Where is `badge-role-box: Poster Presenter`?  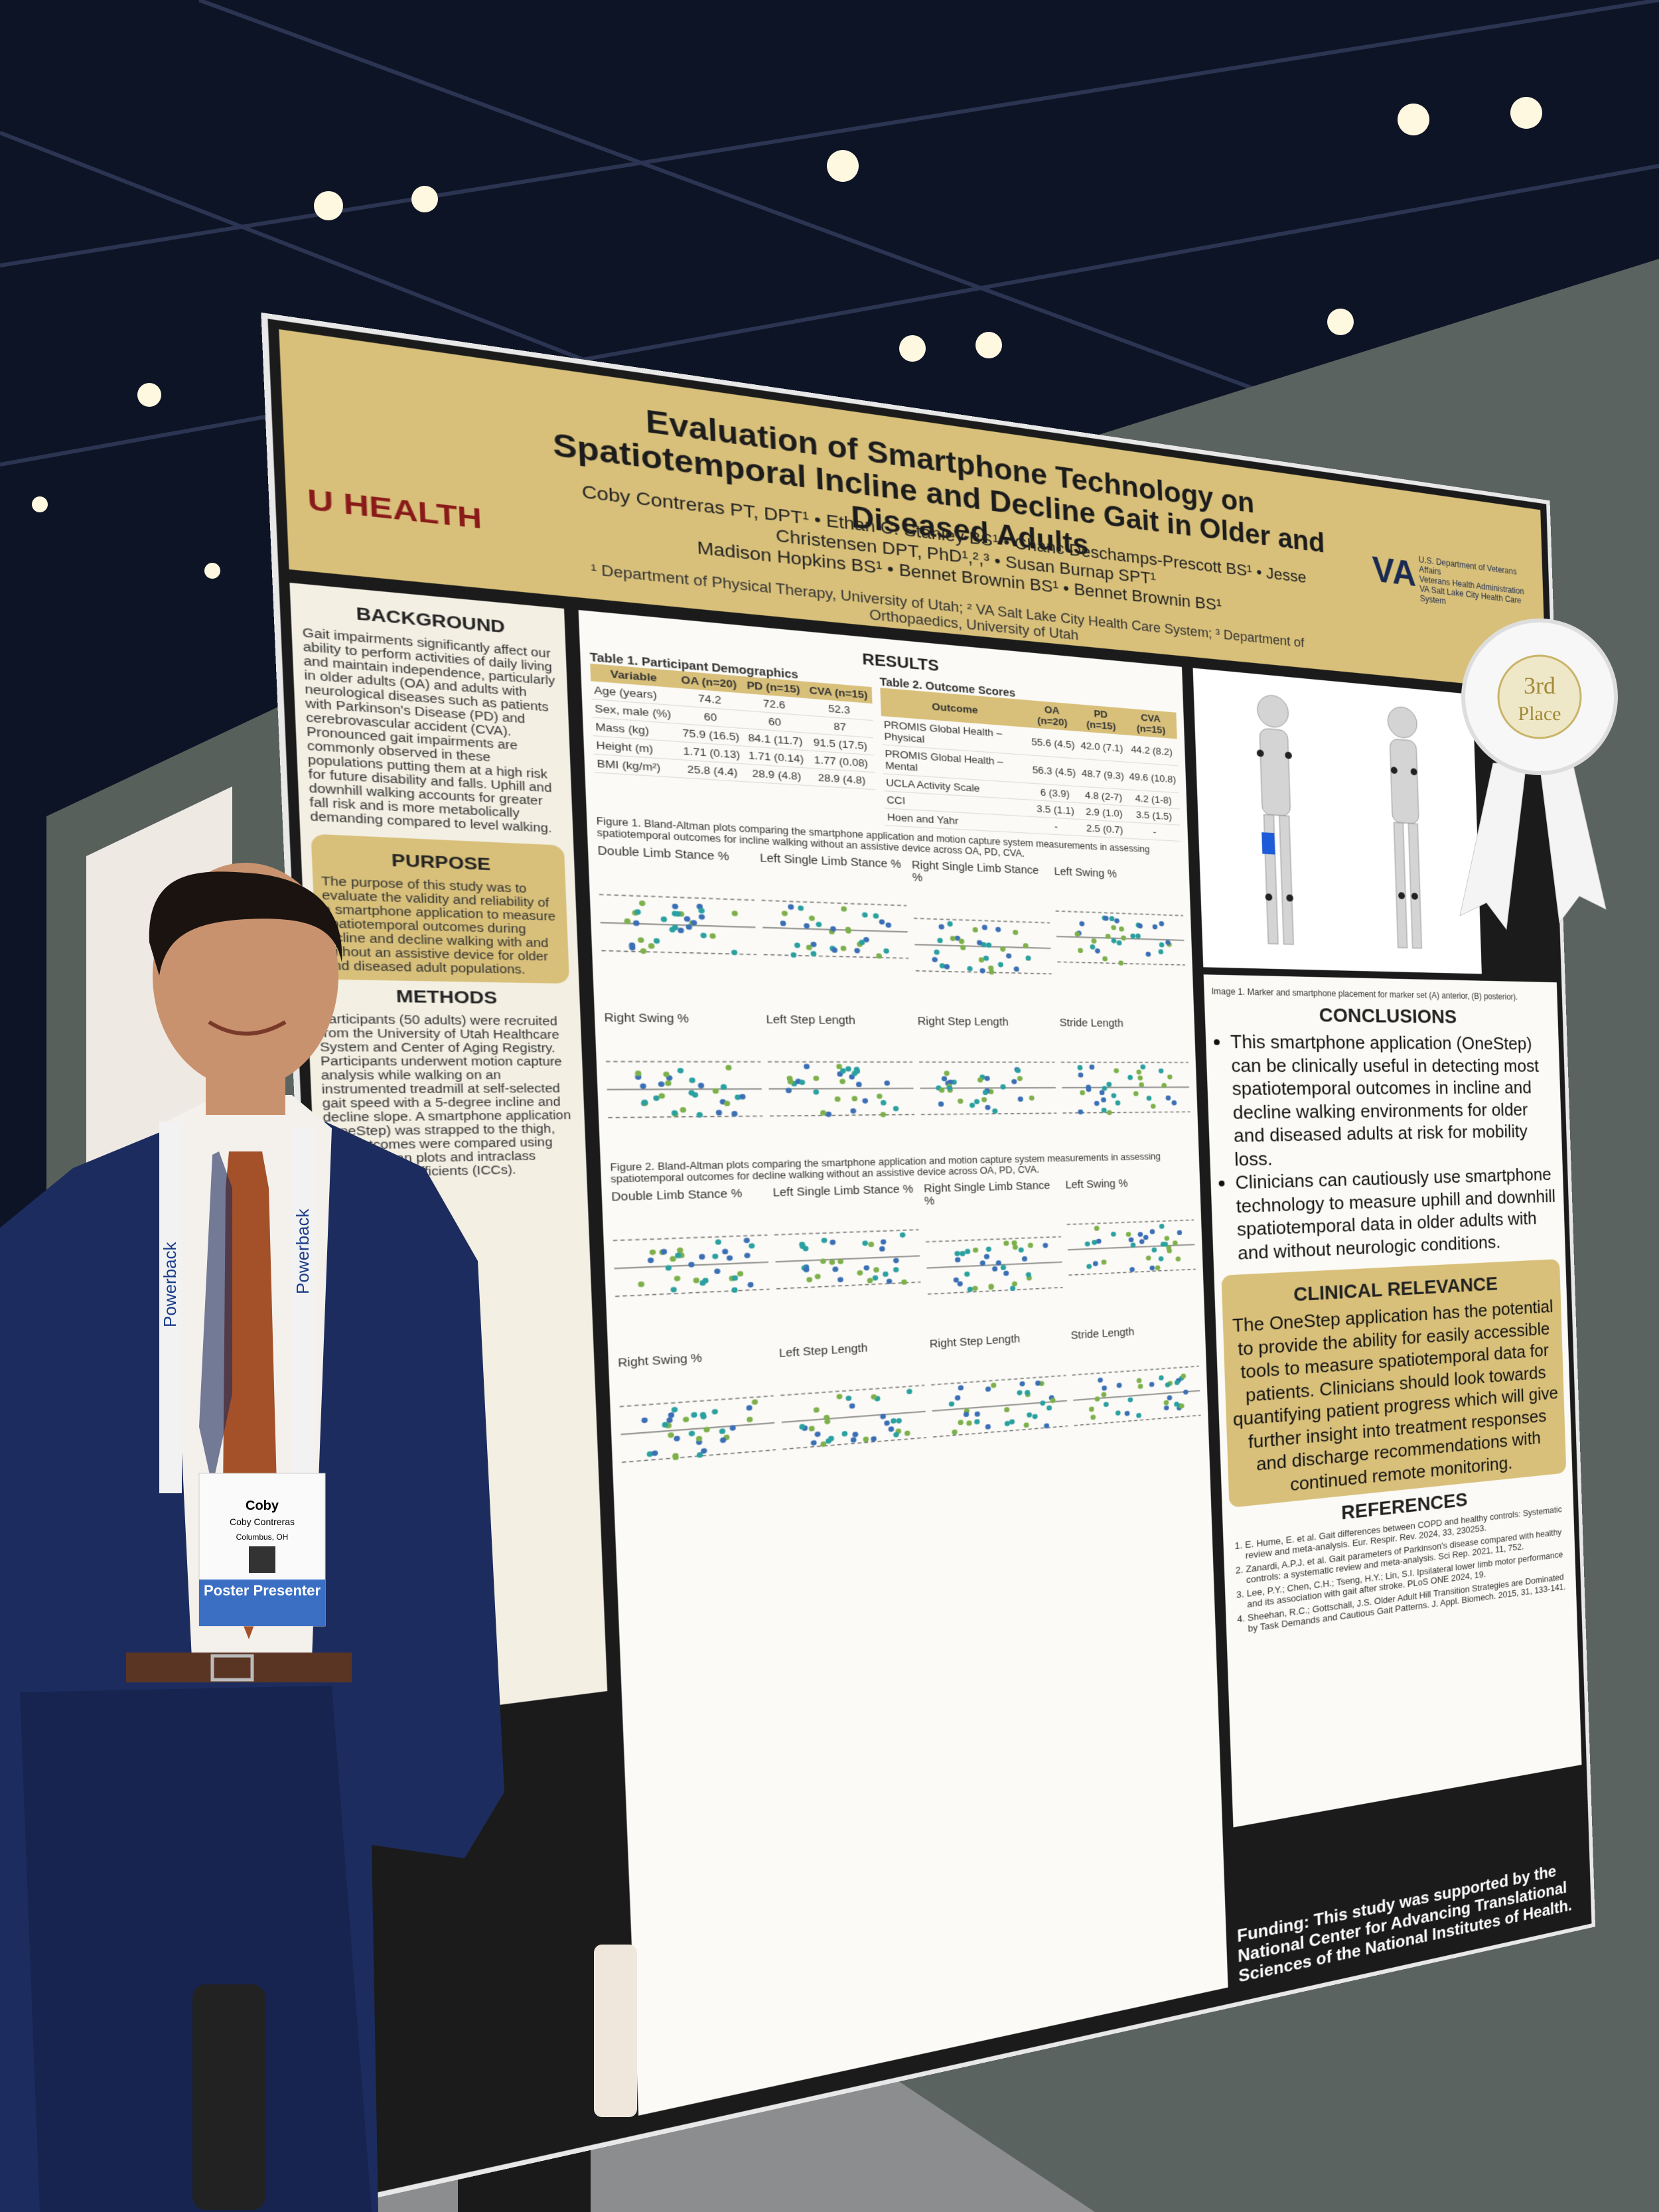 badge-role-box: Poster Presenter is located at coordinates (262, 1591).